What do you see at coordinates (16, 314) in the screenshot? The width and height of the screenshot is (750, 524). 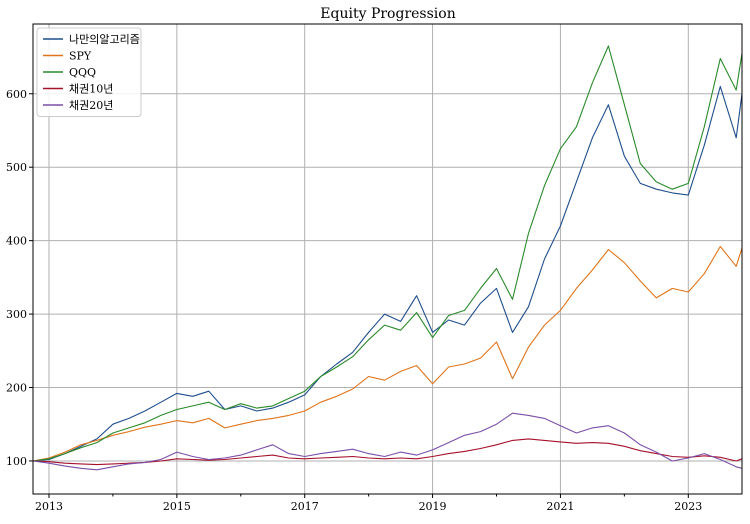 I see `y-tick-label: 300` at bounding box center [16, 314].